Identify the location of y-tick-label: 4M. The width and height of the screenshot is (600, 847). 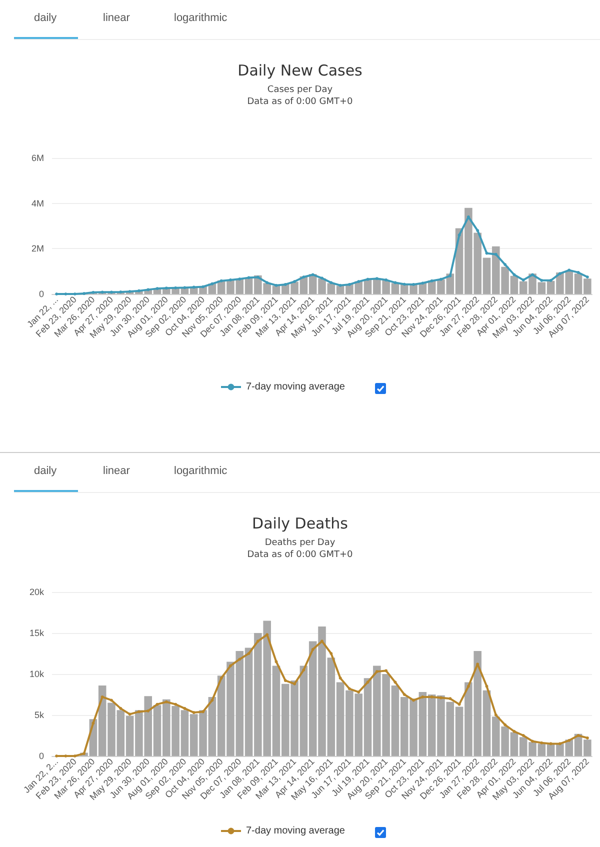
(37, 203).